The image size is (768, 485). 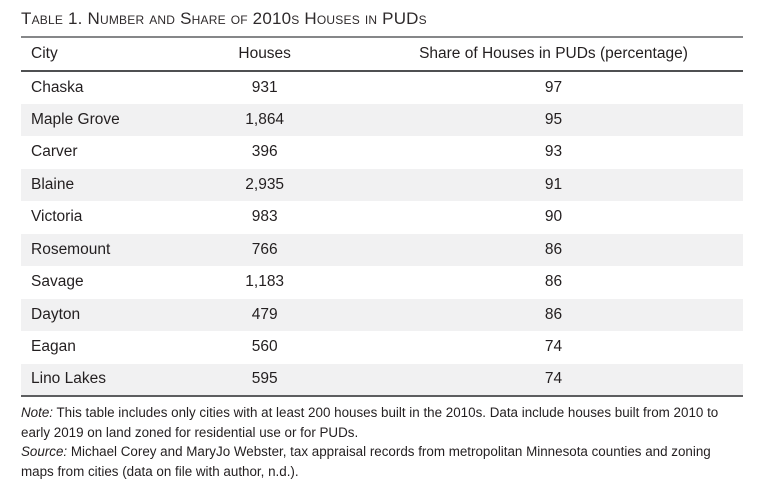 I want to click on source-label: Source:, so click(x=44, y=452).